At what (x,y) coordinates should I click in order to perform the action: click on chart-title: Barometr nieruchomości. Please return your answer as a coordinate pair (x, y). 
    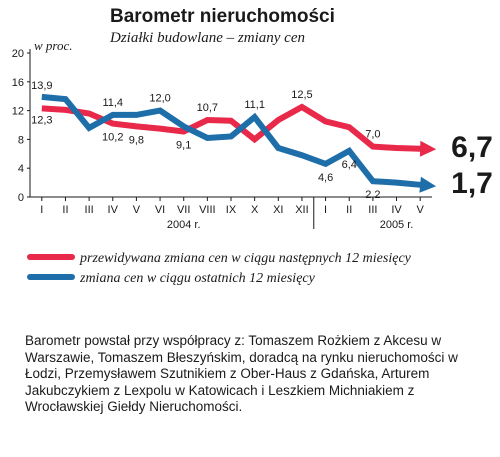
    Looking at the image, I should click on (222, 16).